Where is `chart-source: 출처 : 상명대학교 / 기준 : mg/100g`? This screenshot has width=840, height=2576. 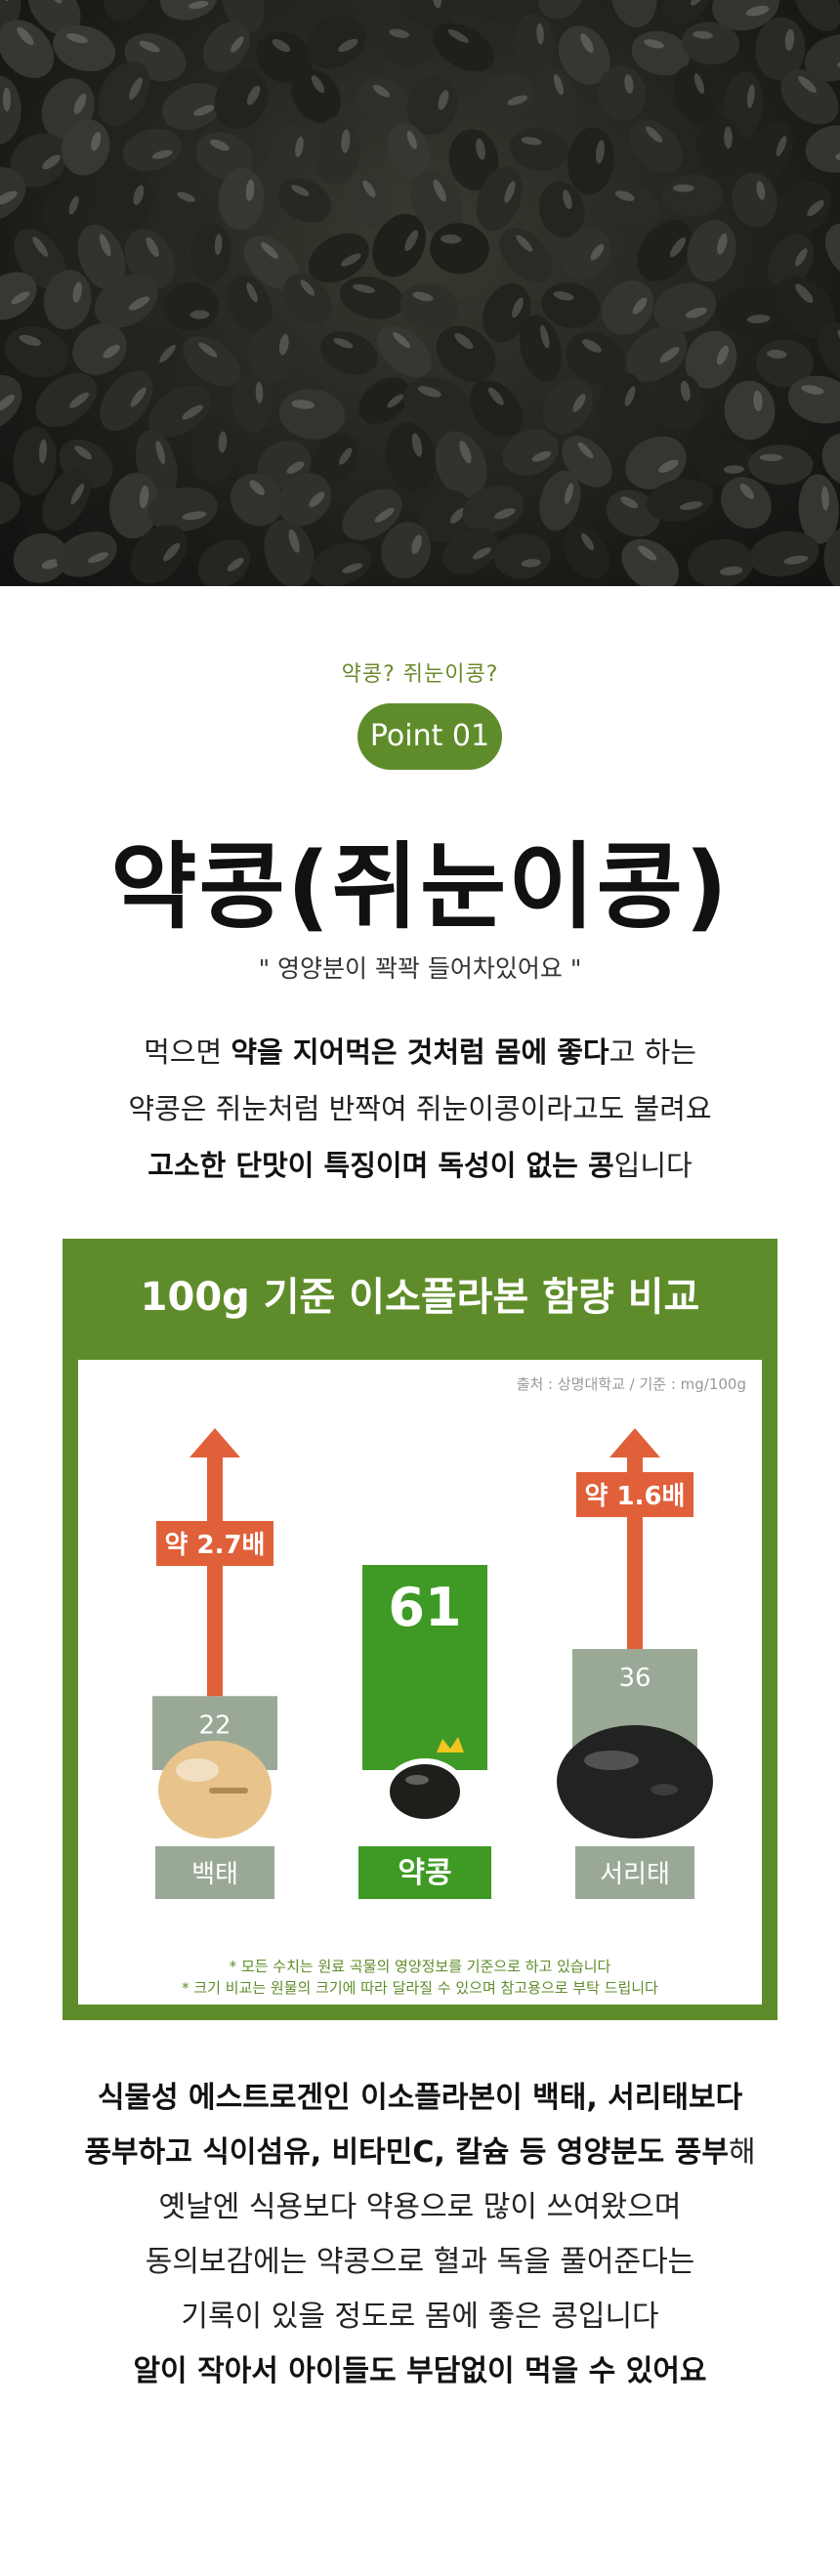
chart-source: 출처 : 상명대학교 / 기준 : mg/100g is located at coordinates (631, 1384).